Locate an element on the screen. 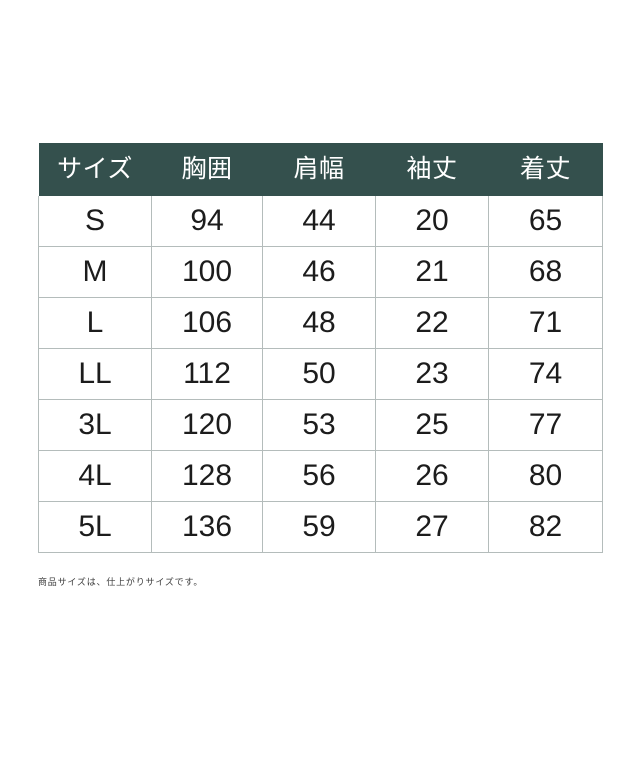 The image size is (640, 768). column-header-shoulder: 肩幅 is located at coordinates (319, 169).